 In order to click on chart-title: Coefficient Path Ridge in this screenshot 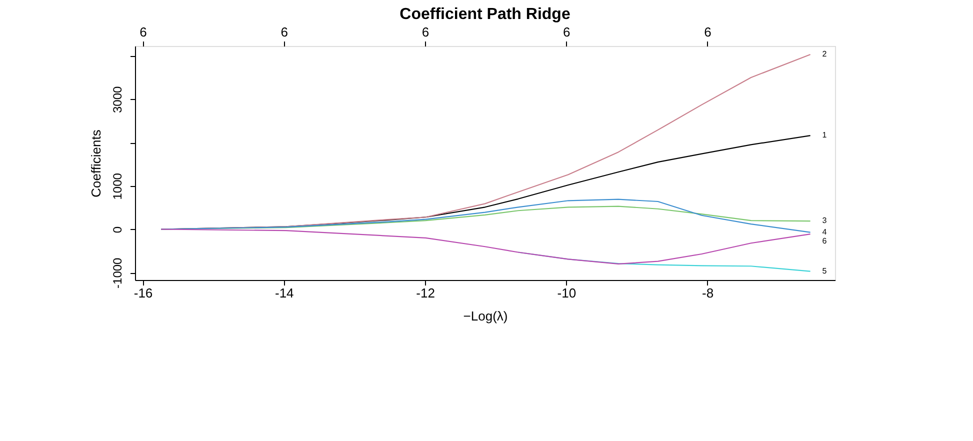, I will do `click(485, 14)`.